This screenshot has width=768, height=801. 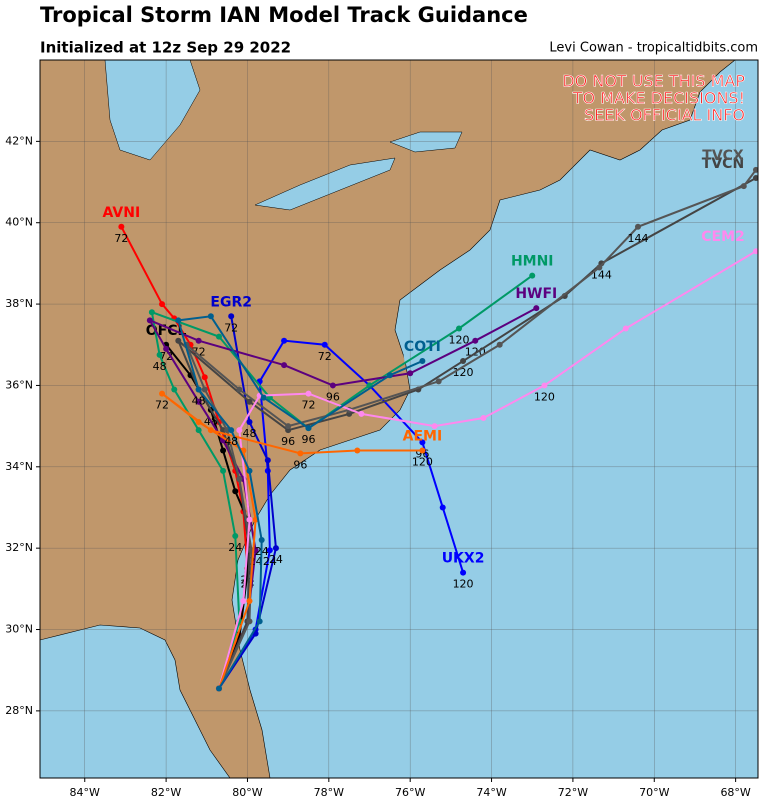 I want to click on x-tick-label: 84°W, so click(x=85, y=792).